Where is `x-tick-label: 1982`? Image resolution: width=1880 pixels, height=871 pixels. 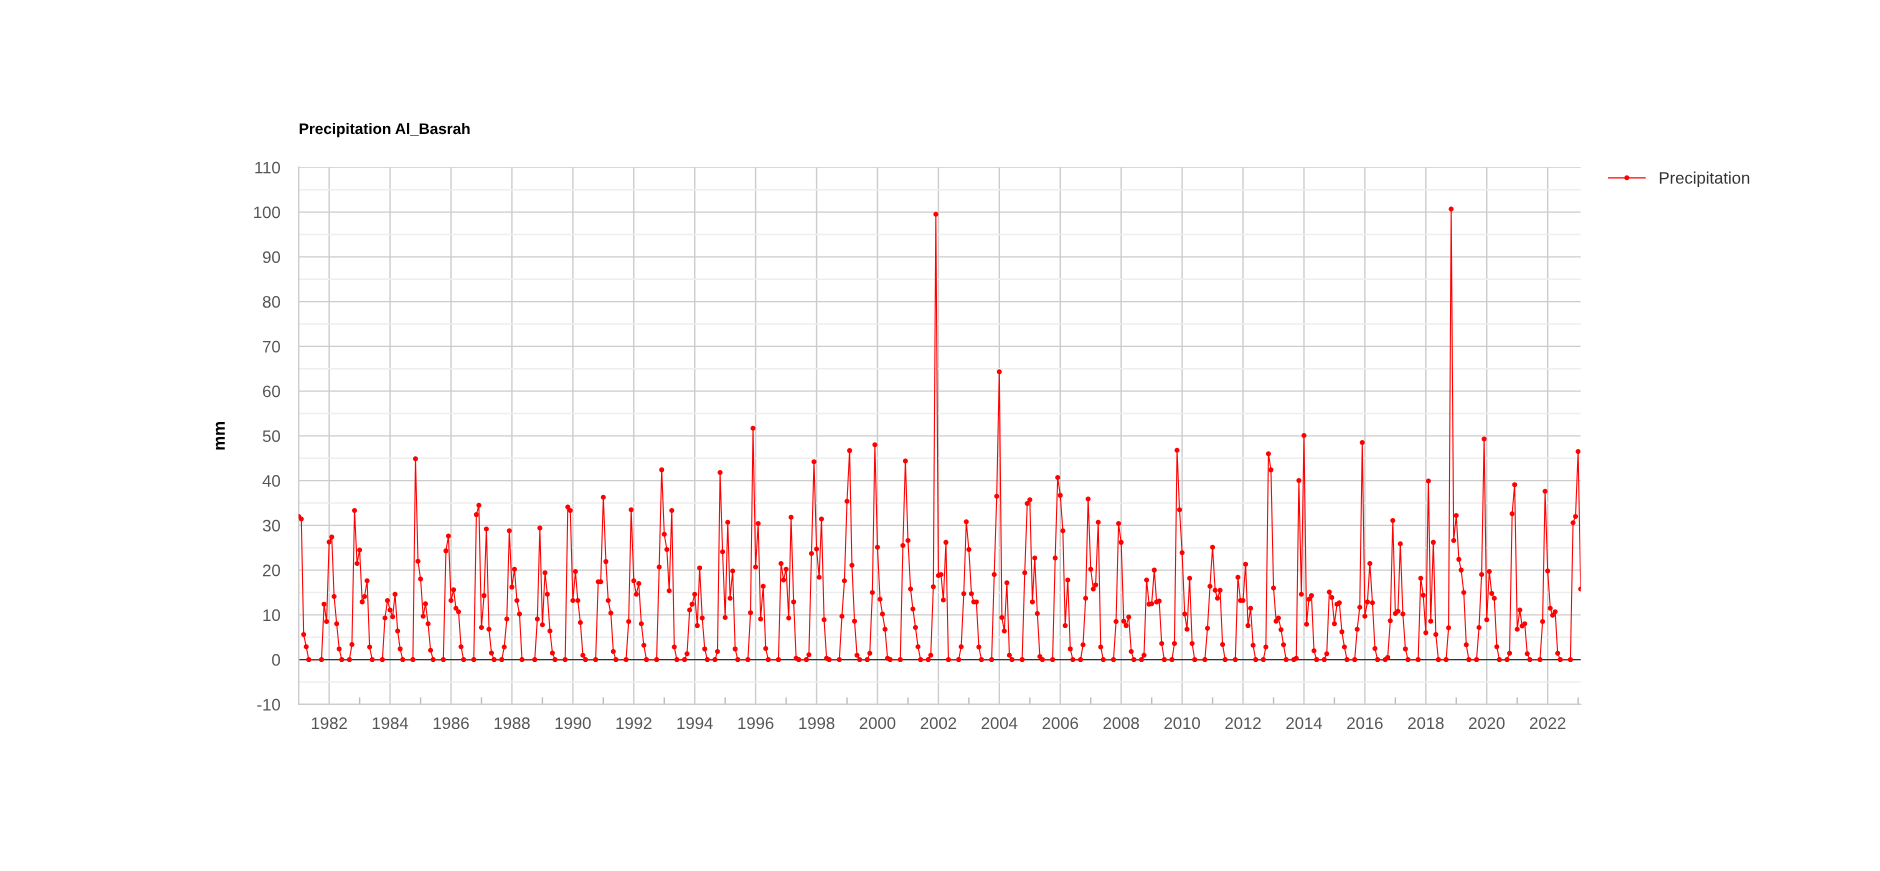
x-tick-label: 1982 is located at coordinates (329, 723).